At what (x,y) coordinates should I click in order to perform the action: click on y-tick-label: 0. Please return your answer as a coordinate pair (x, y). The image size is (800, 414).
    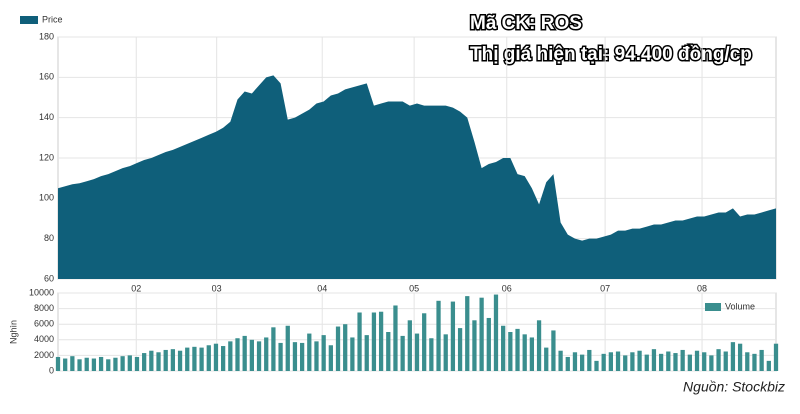
    Looking at the image, I should click on (51, 370).